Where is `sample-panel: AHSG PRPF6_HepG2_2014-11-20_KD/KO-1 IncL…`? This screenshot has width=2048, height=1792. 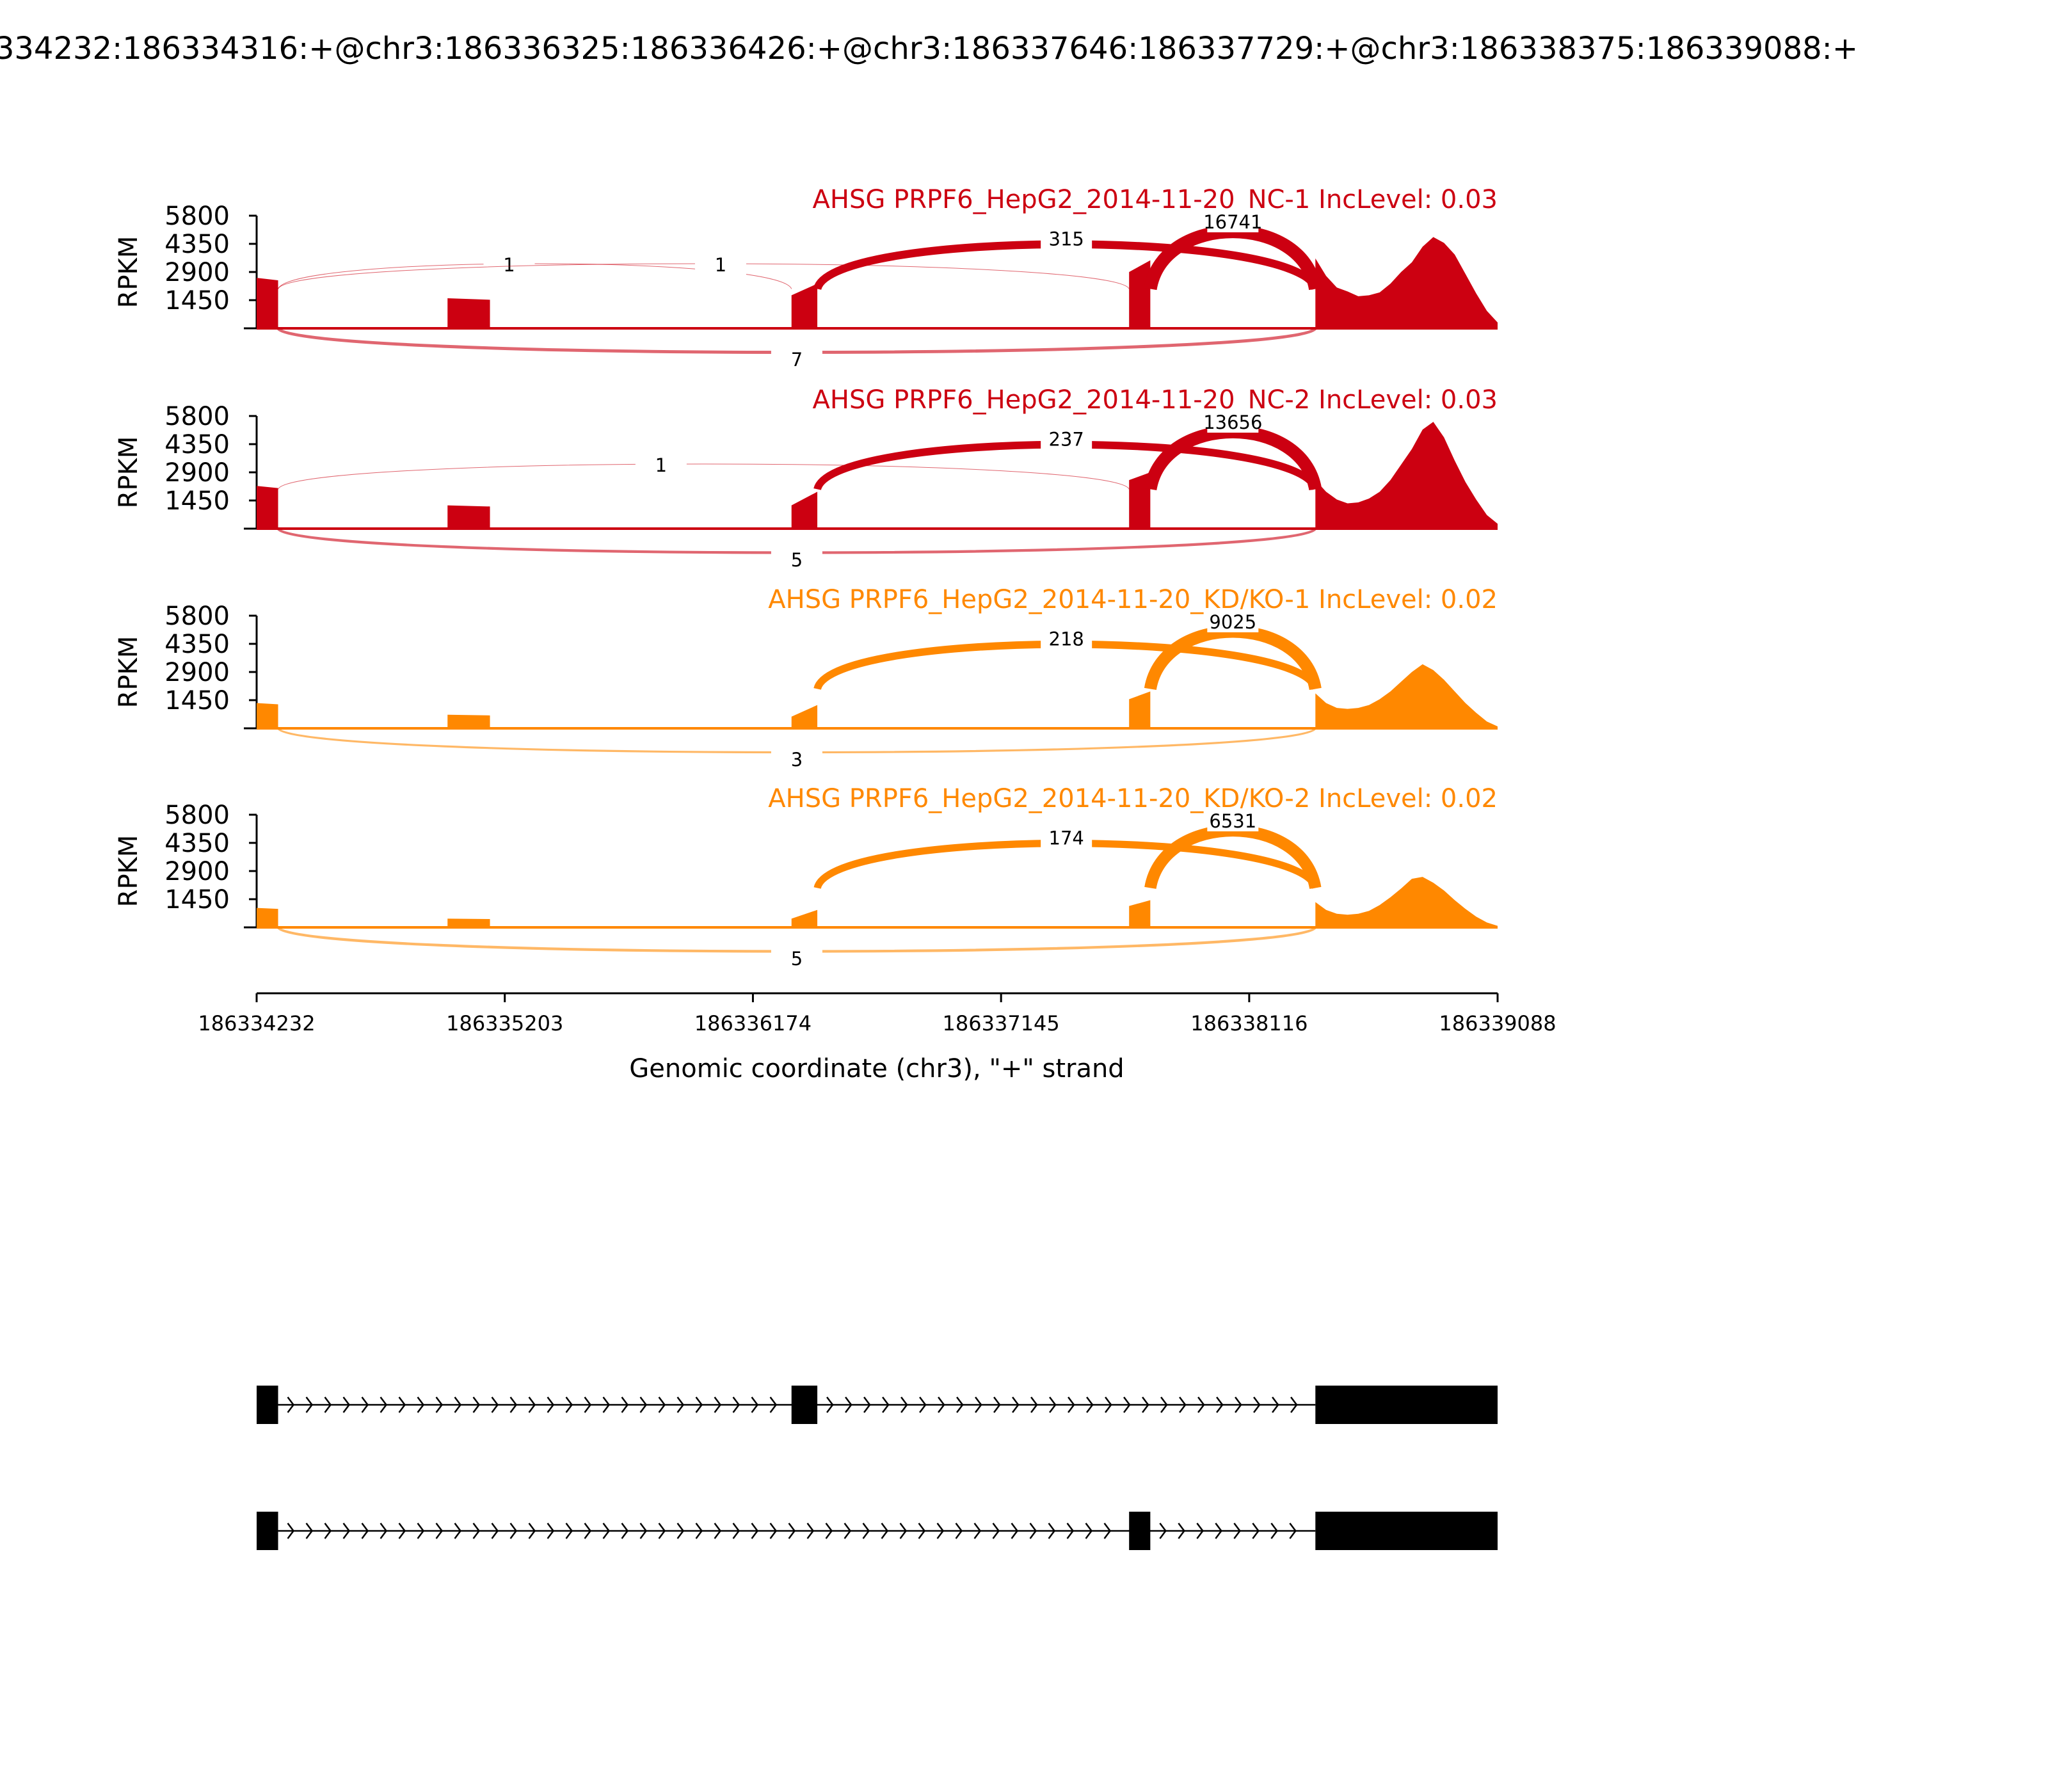
sample-panel: AHSG PRPF6_HepG2_2014-11-20_KD/KO-1 IncL… is located at coordinates (806, 678).